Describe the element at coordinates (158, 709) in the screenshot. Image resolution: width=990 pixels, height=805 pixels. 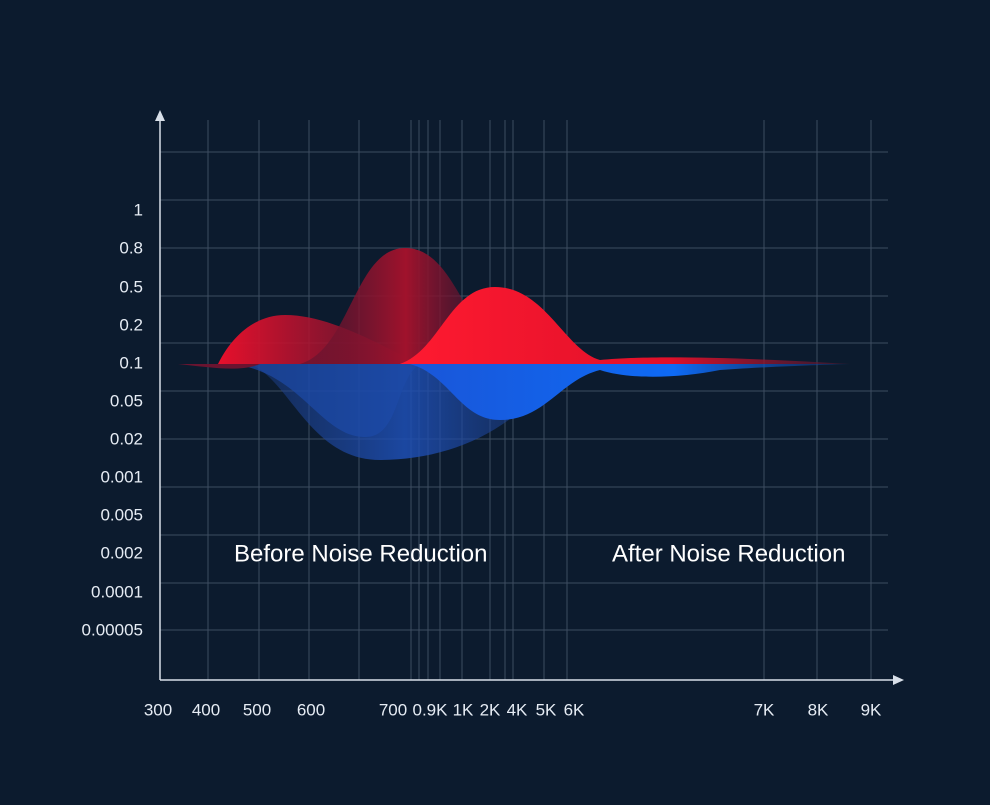
I see `x-label: 300` at that location.